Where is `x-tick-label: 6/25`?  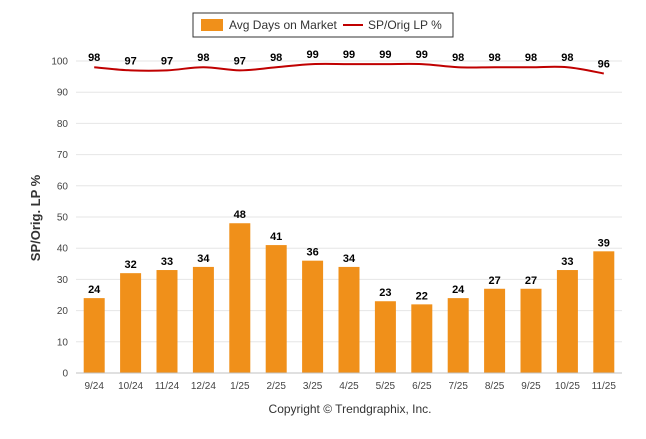
x-tick-label: 6/25 is located at coordinates (422, 386).